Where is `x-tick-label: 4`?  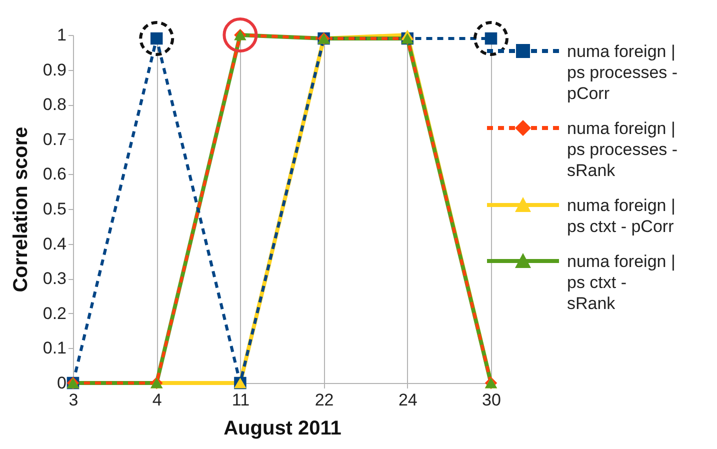 x-tick-label: 4 is located at coordinates (157, 400).